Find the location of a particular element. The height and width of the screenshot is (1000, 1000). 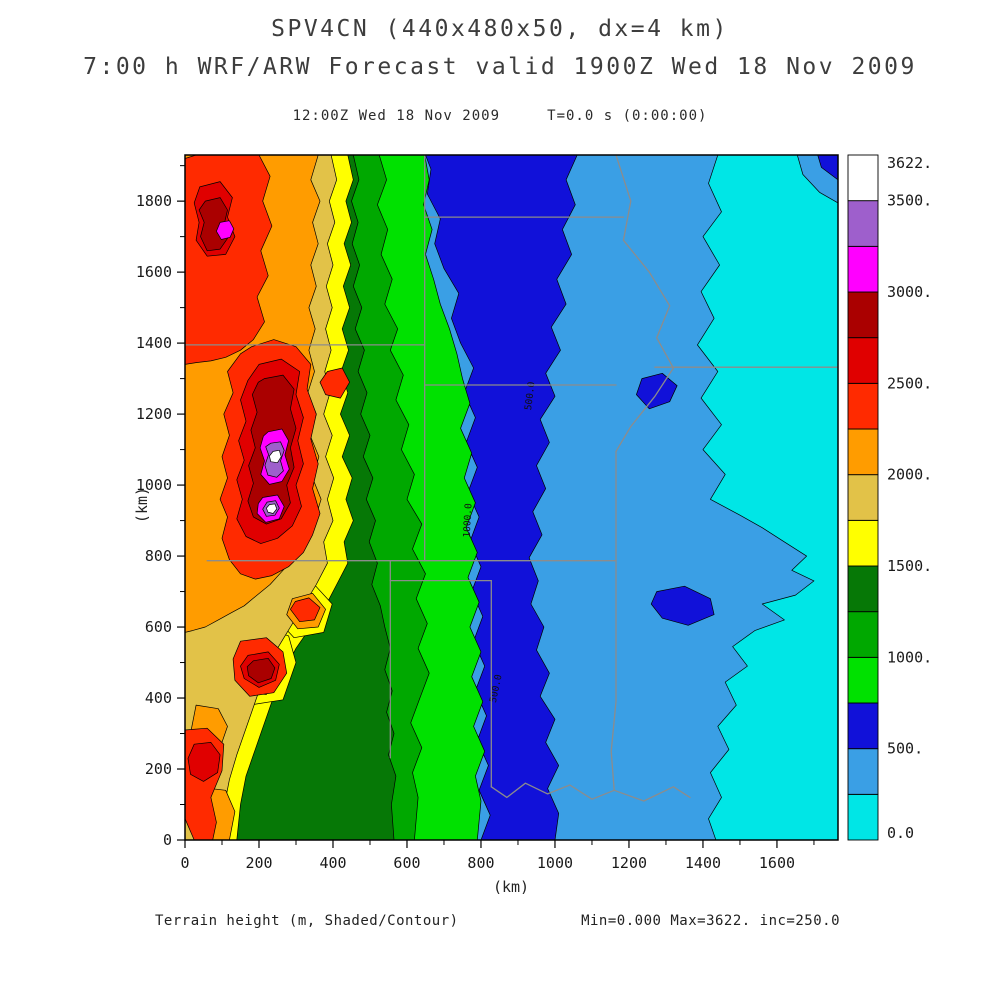

contour-value-label: 1000.0 is located at coordinates (468, 520).